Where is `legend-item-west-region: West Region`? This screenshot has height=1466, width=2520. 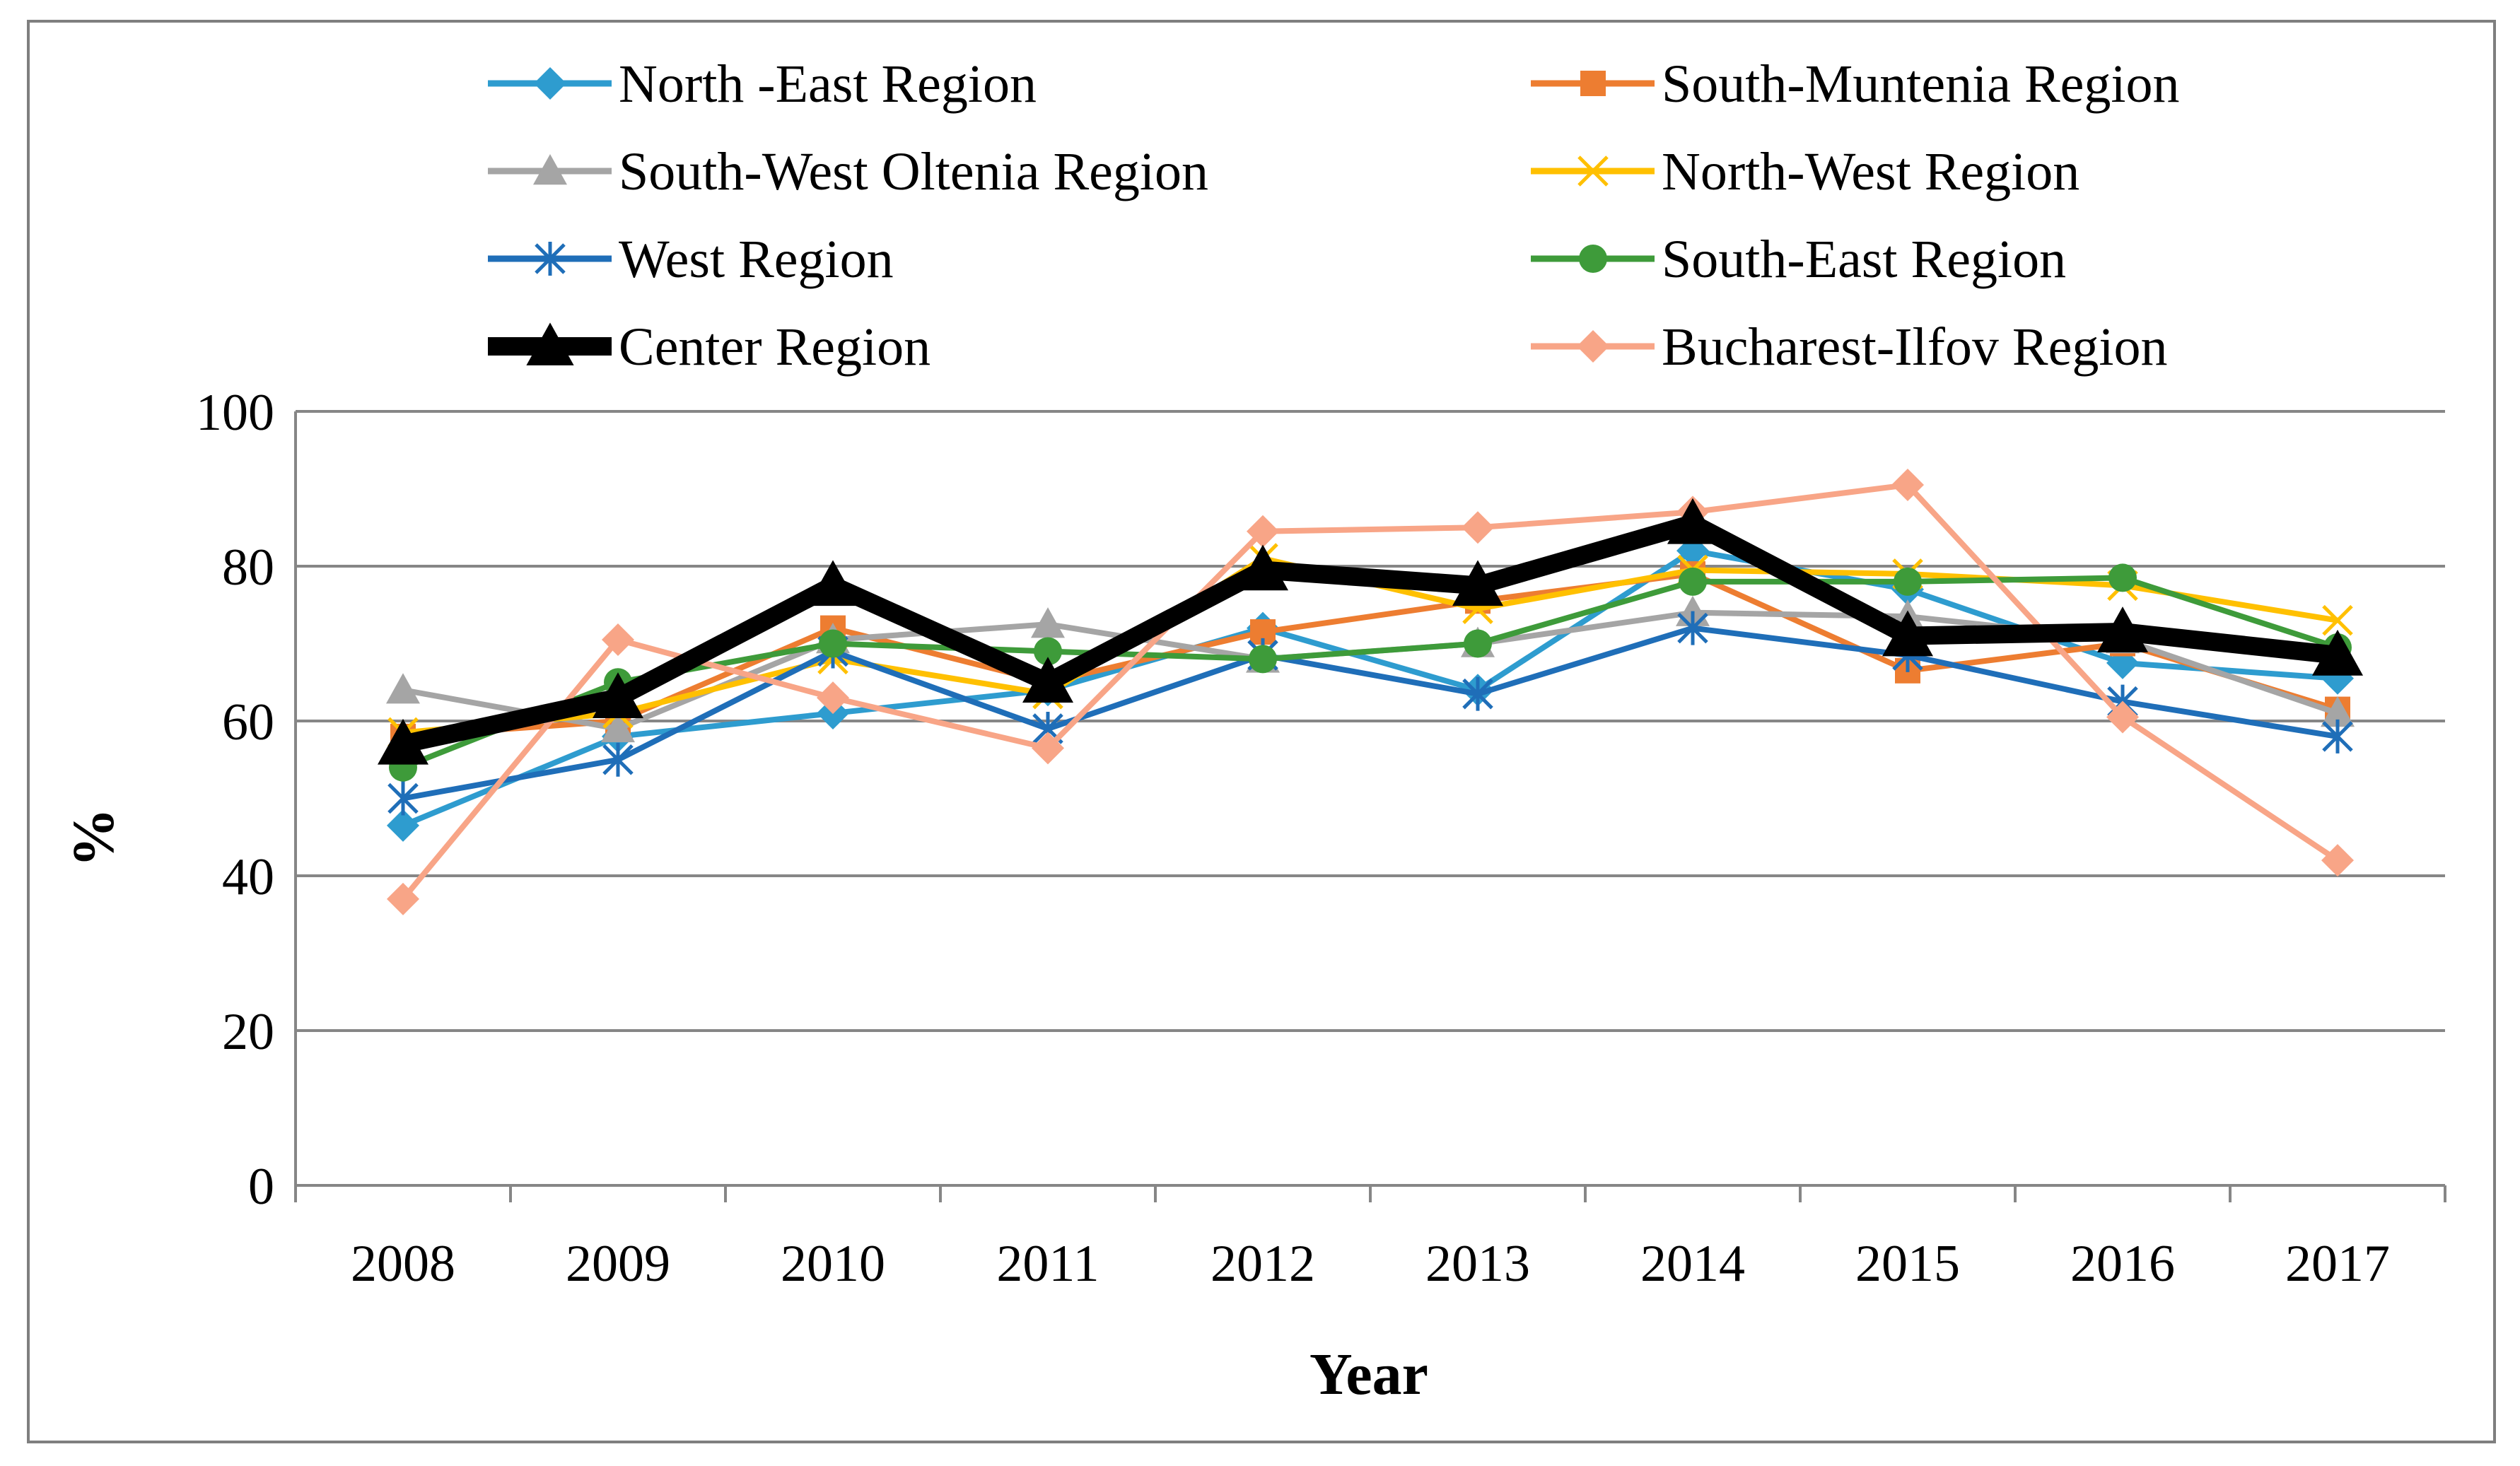
legend-item-west-region: West Region is located at coordinates (691, 259).